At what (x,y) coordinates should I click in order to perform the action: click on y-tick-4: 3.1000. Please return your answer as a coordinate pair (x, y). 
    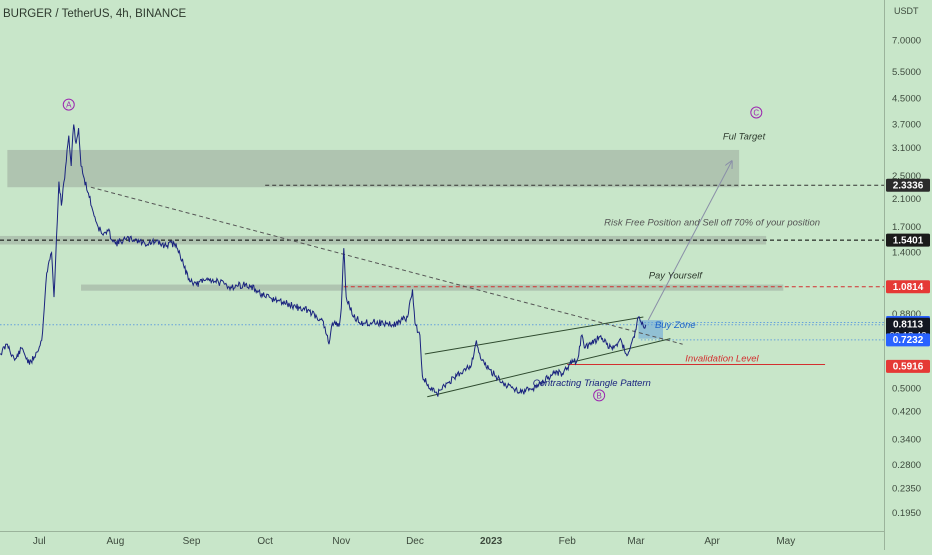
    Looking at the image, I should click on (906, 148).